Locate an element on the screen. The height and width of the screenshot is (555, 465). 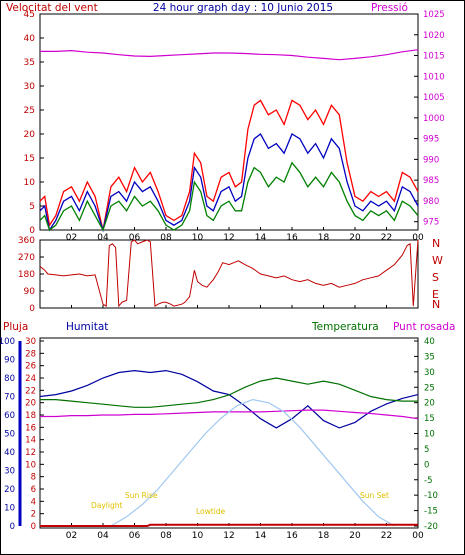
temp-y-tick-label: 0 is located at coordinates (426, 465).